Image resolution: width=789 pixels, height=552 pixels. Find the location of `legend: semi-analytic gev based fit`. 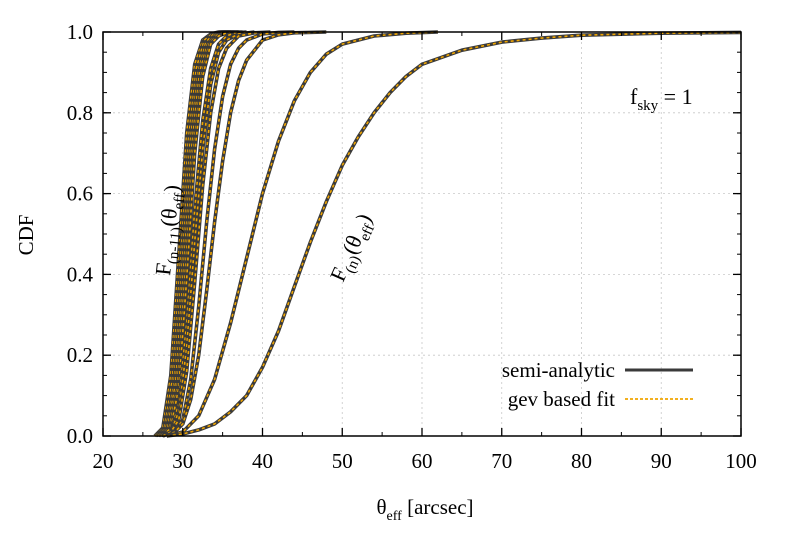

legend: semi-analytic gev based fit is located at coordinates (597, 384).